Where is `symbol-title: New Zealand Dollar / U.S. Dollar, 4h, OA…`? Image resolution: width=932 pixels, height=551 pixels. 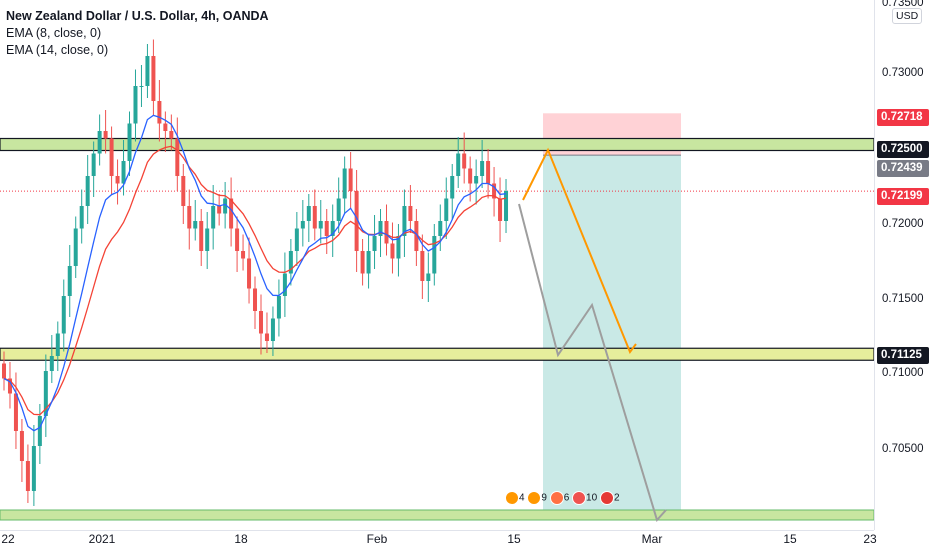 symbol-title: New Zealand Dollar / U.S. Dollar, 4h, OA… is located at coordinates (137, 16).